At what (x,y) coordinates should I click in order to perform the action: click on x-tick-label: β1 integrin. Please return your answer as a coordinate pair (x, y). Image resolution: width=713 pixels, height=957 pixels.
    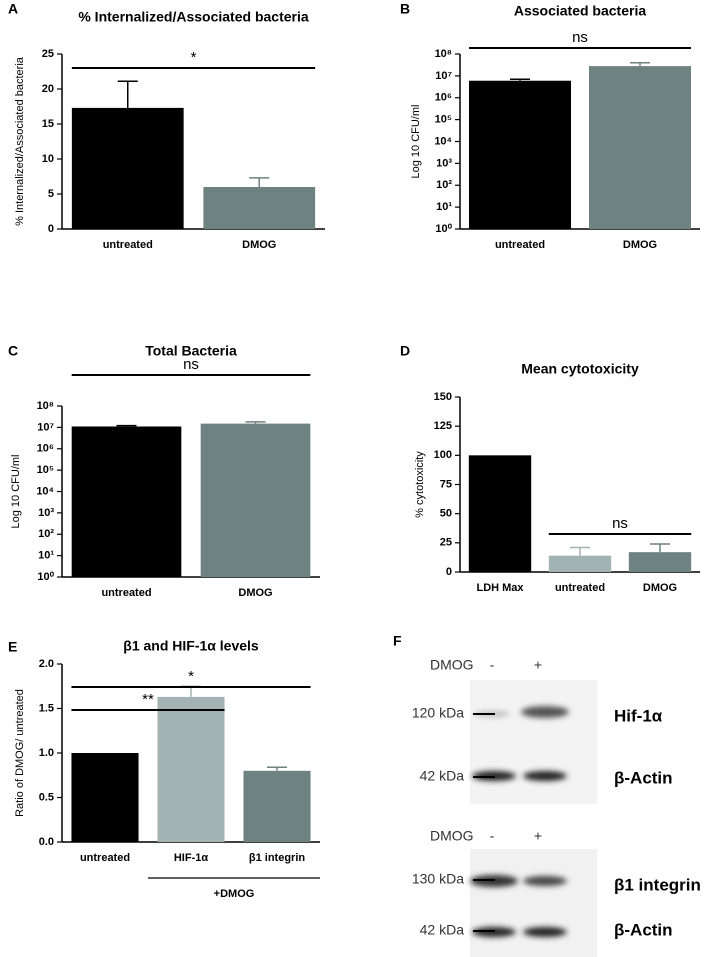
    Looking at the image, I should click on (277, 858).